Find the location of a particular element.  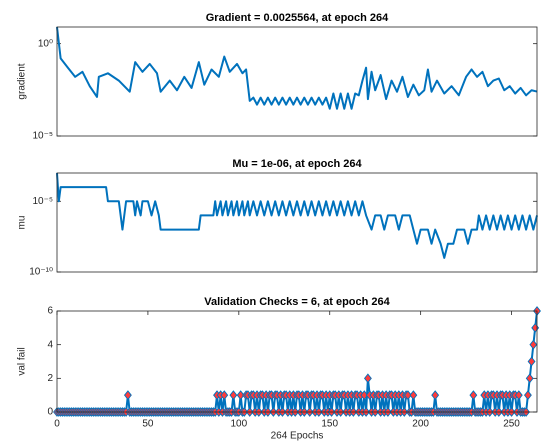

x-tick-label: 0 is located at coordinates (57, 424).